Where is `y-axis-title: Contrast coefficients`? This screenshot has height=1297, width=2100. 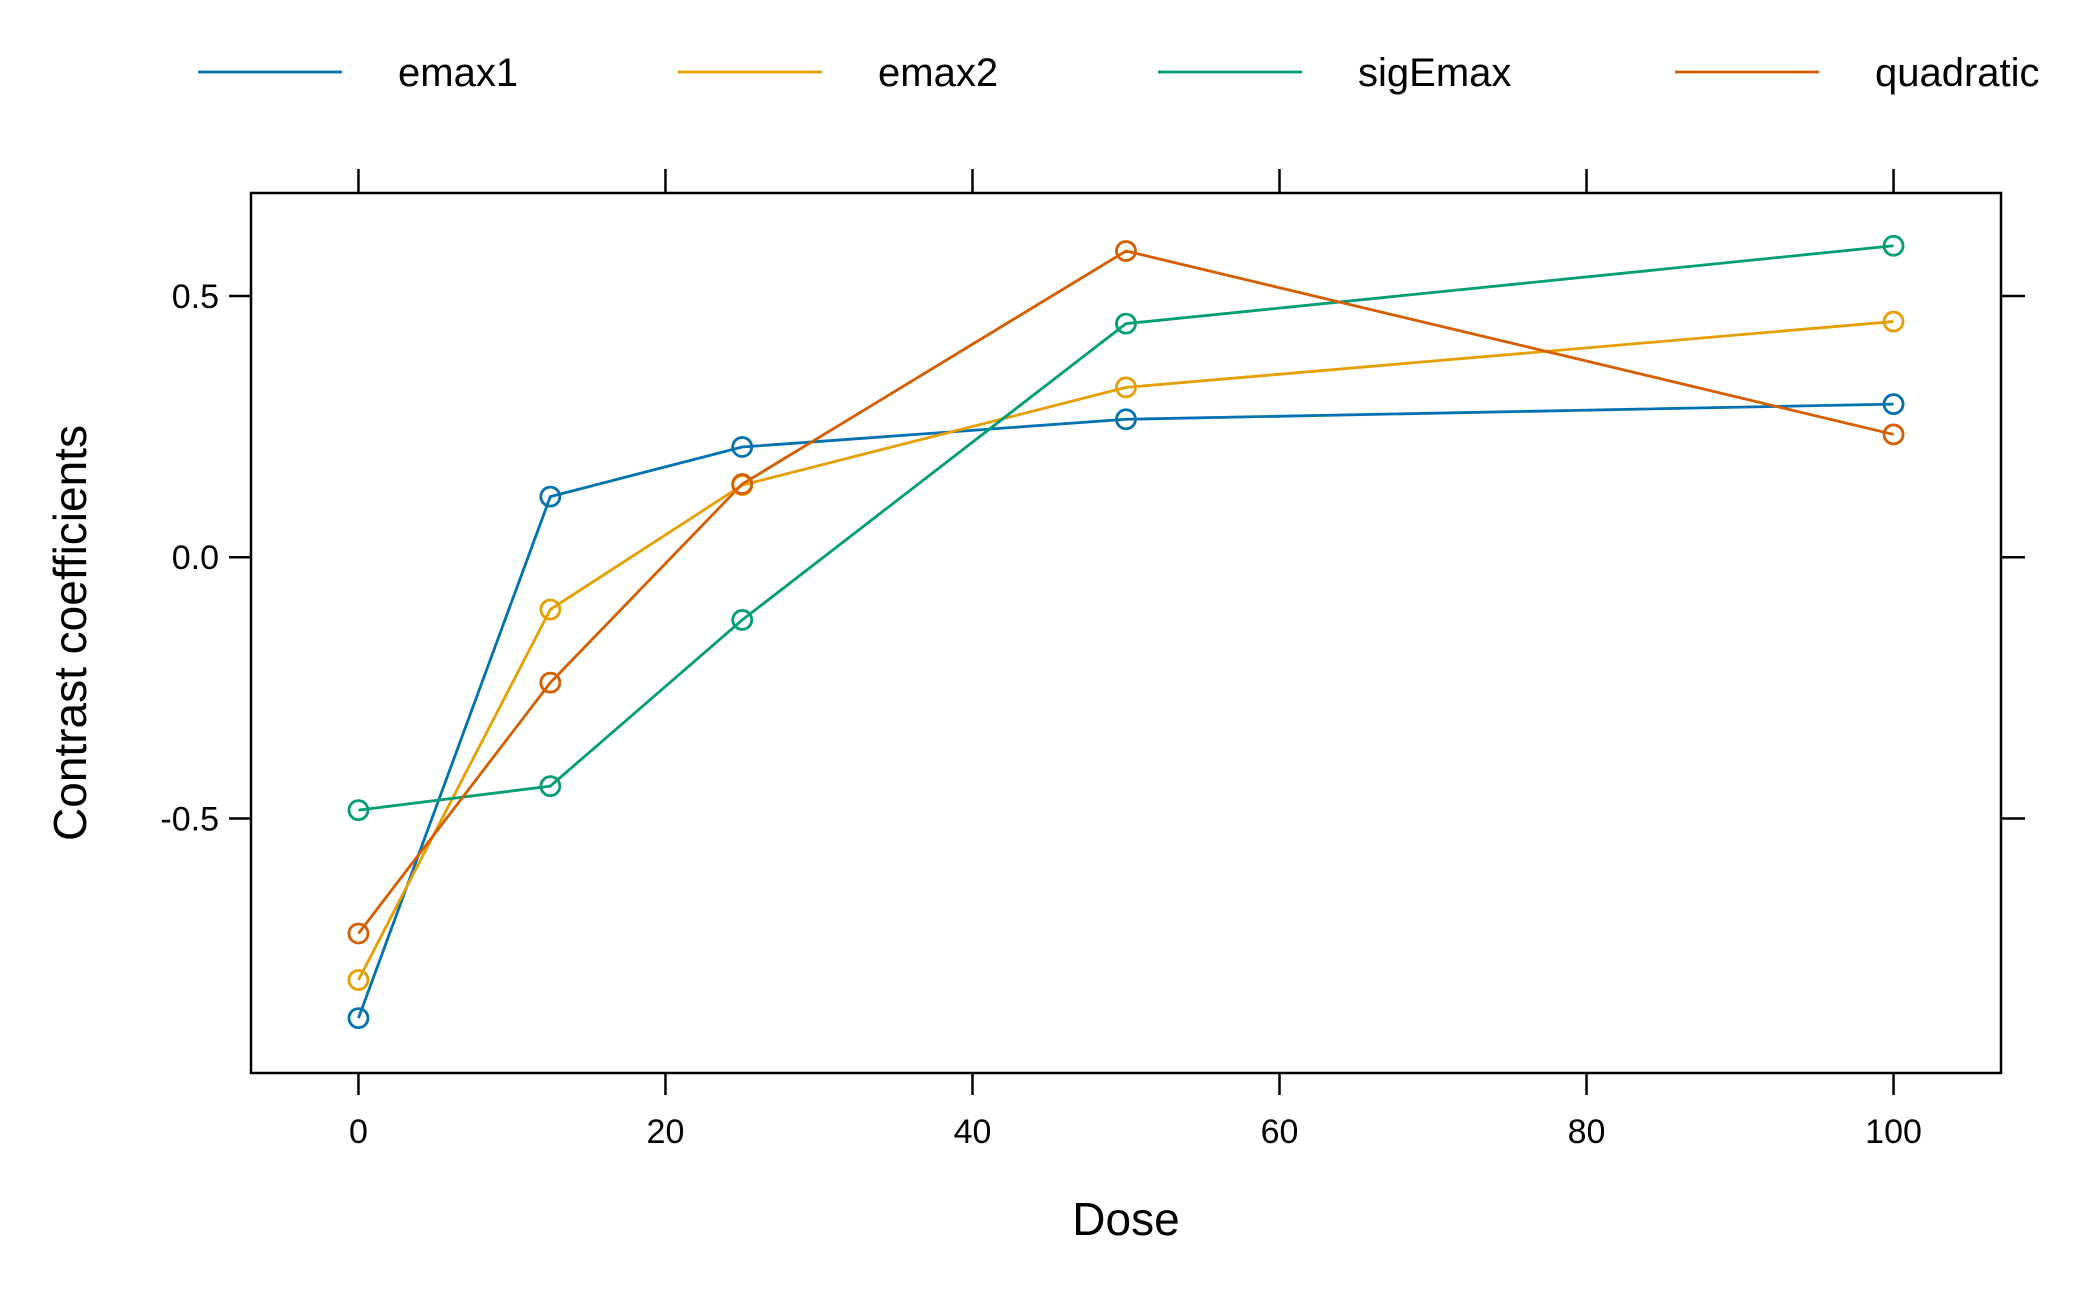 y-axis-title: Contrast coefficients is located at coordinates (70, 633).